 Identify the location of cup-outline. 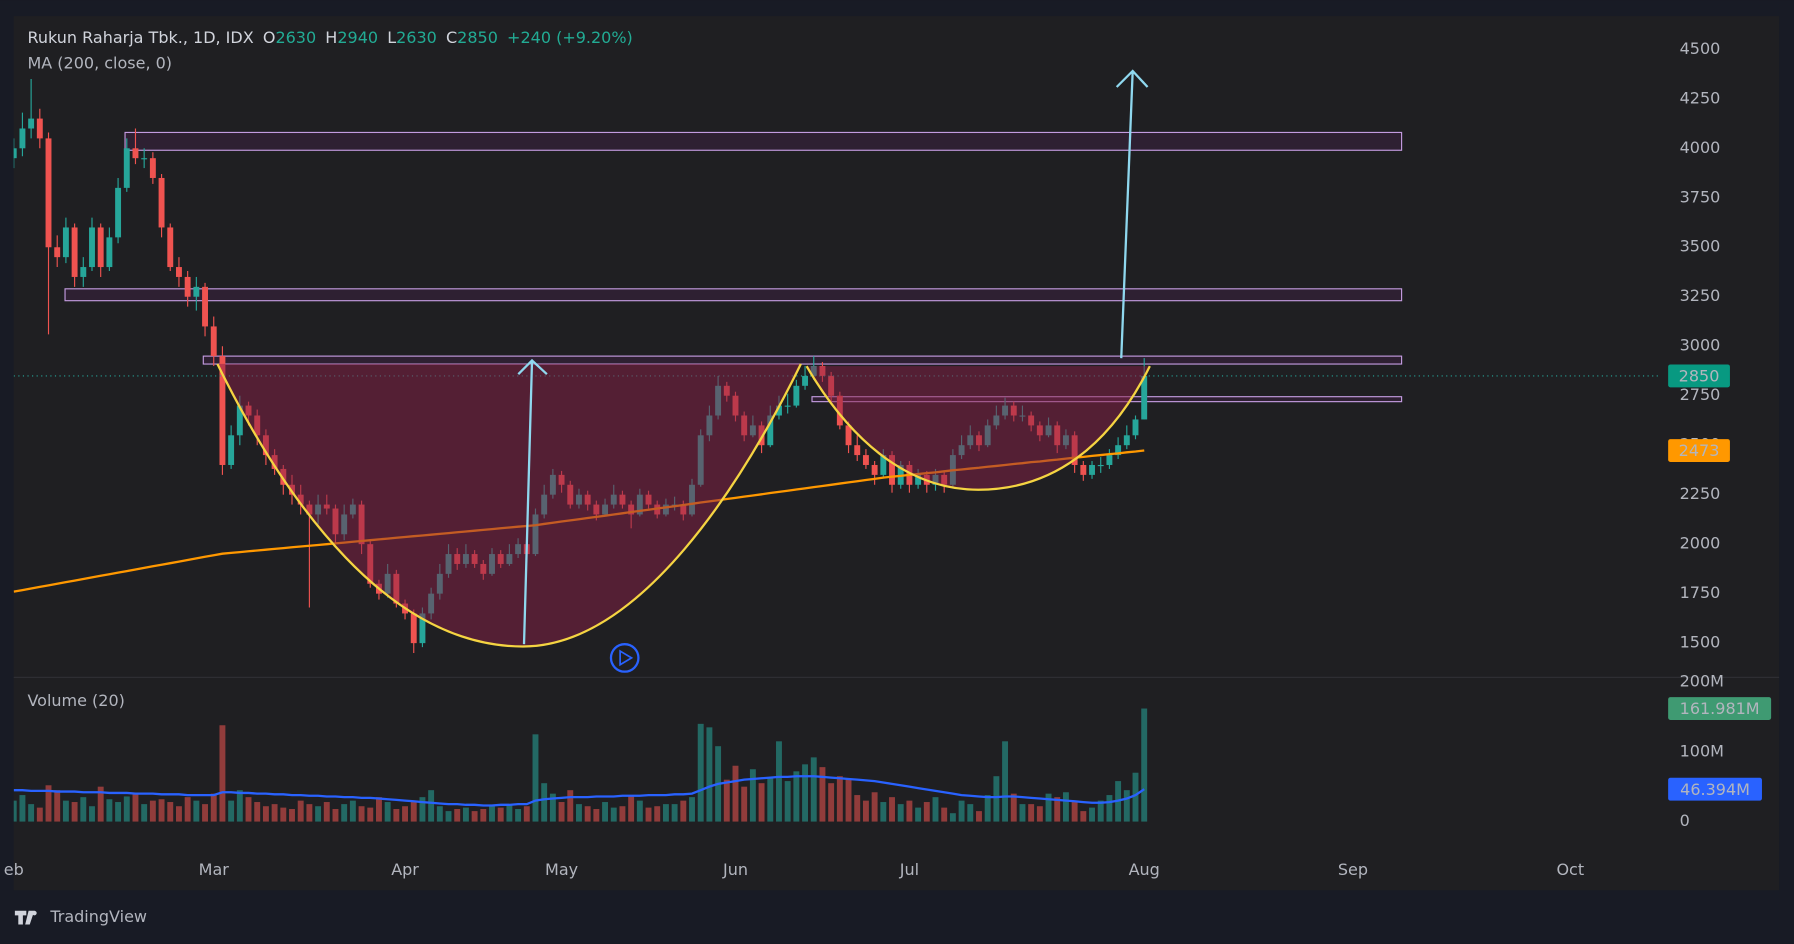
(509, 505).